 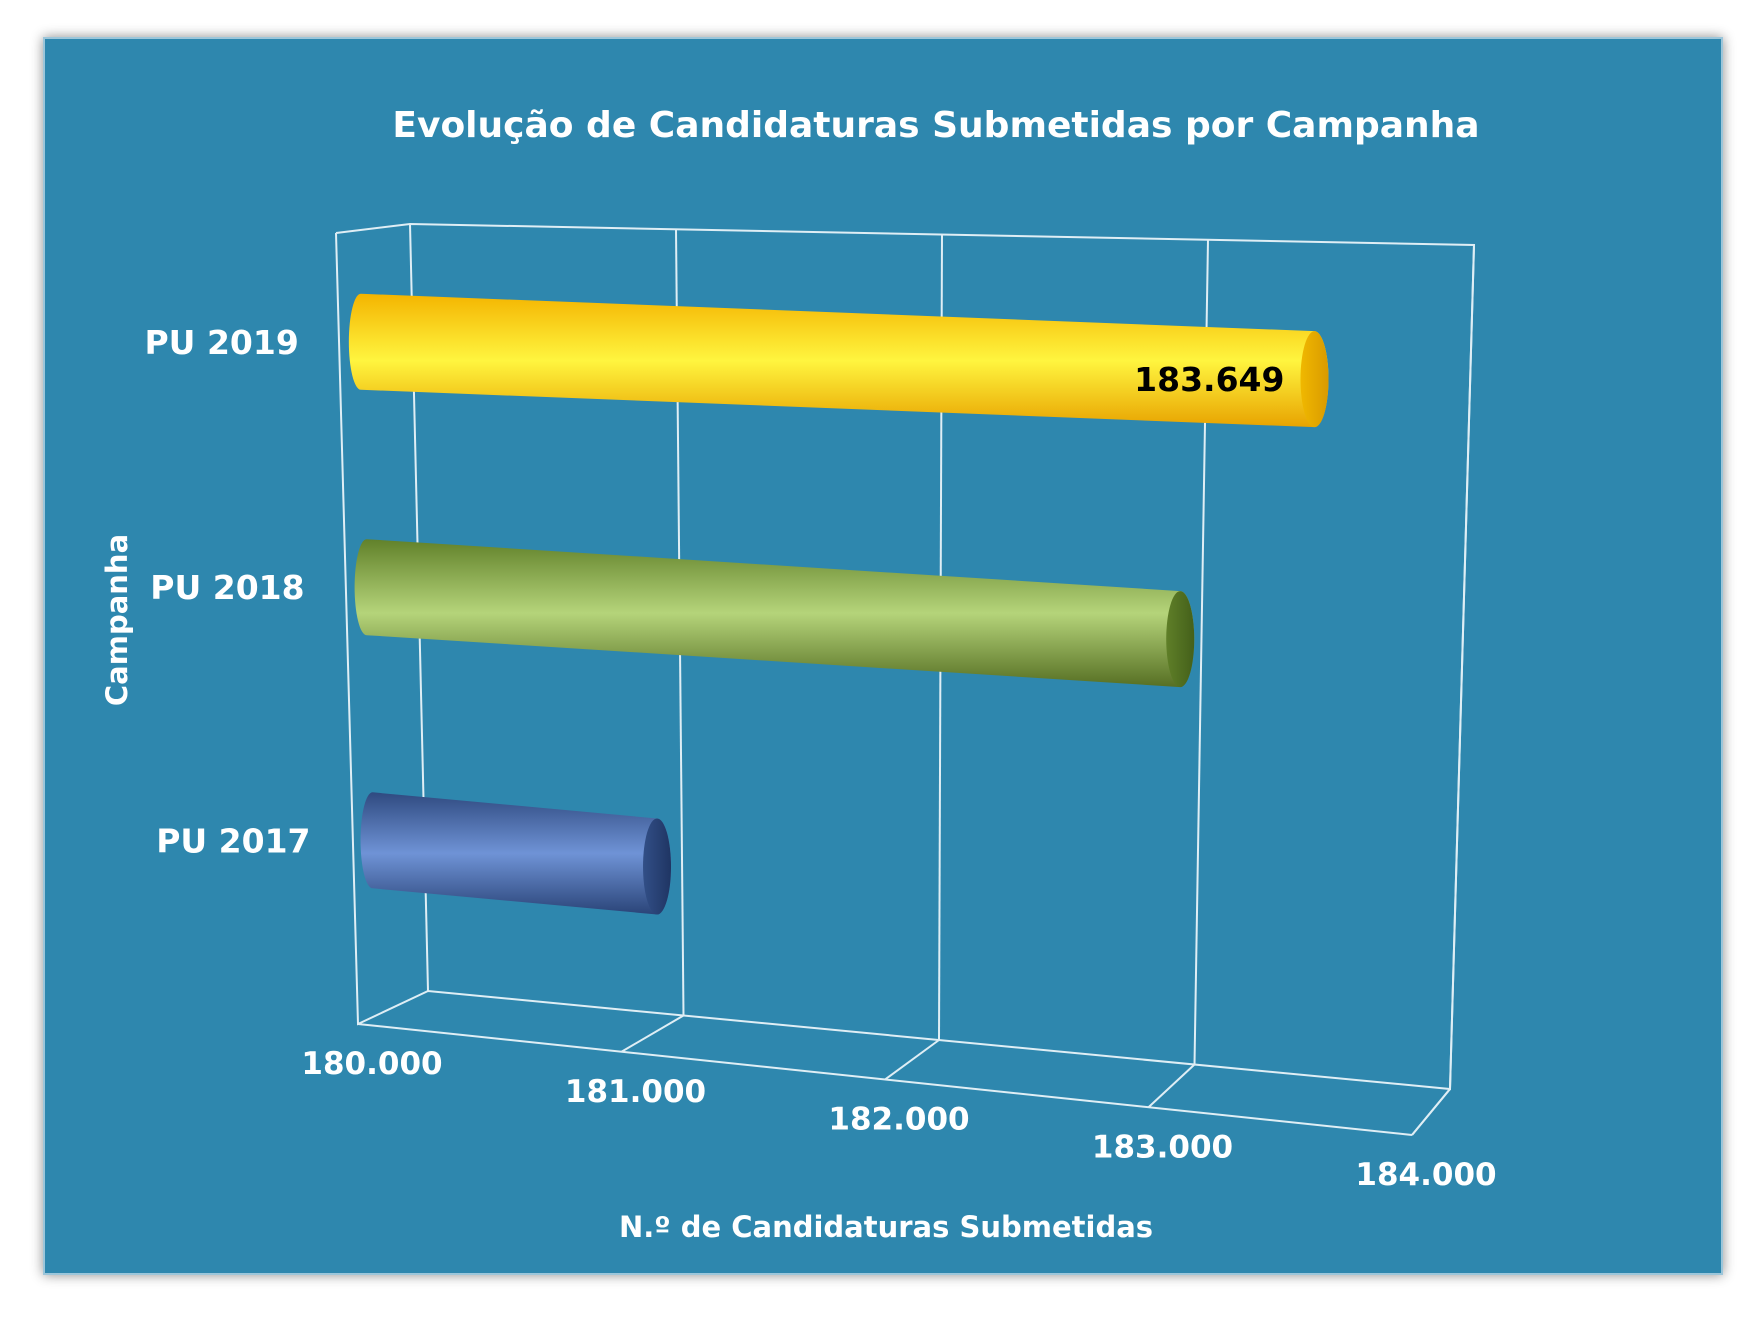 I want to click on x-tick-label: 180.000, so click(x=371, y=1064).